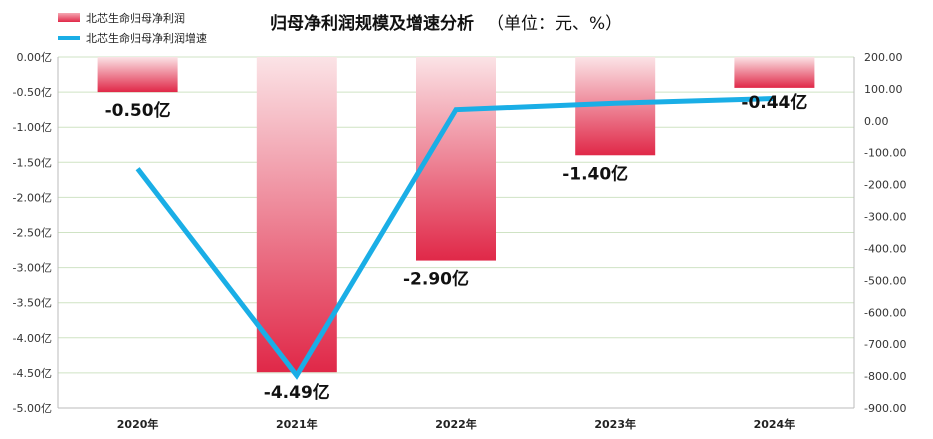  What do you see at coordinates (615, 424) in the screenshot?
I see `x-tick-label: 2023年` at bounding box center [615, 424].